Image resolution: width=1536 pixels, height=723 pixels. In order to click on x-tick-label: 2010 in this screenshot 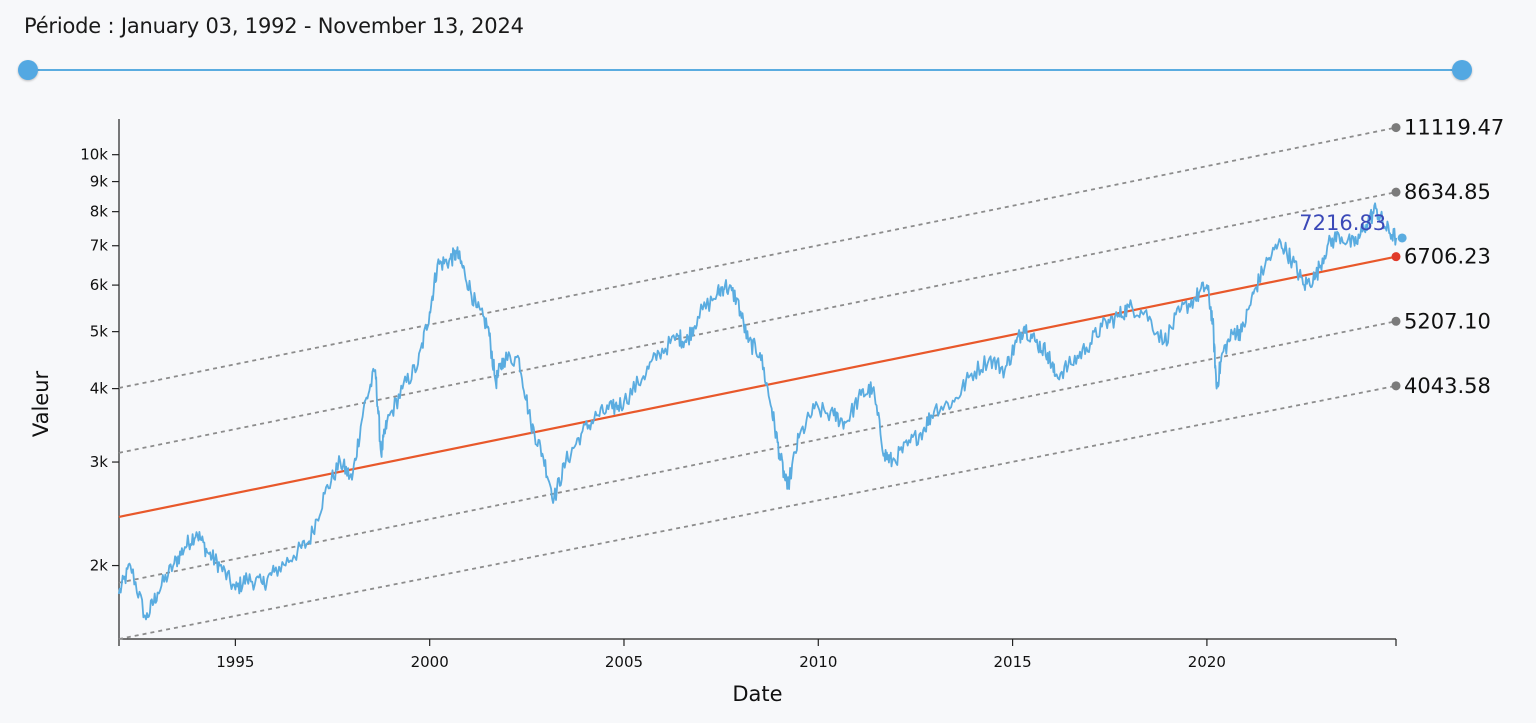, I will do `click(818, 662)`.